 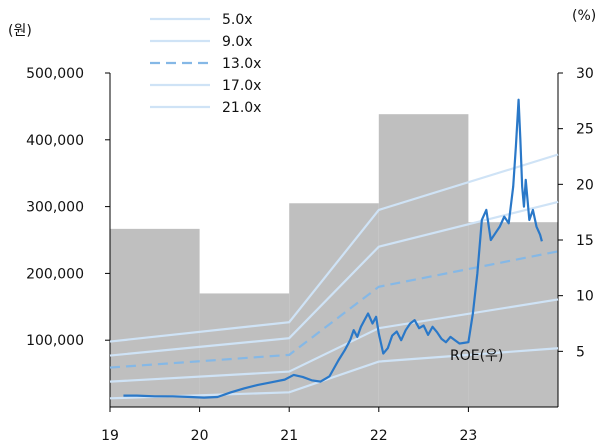 What do you see at coordinates (584, 16) in the screenshot?
I see `right-axis-unit: (%)` at bounding box center [584, 16].